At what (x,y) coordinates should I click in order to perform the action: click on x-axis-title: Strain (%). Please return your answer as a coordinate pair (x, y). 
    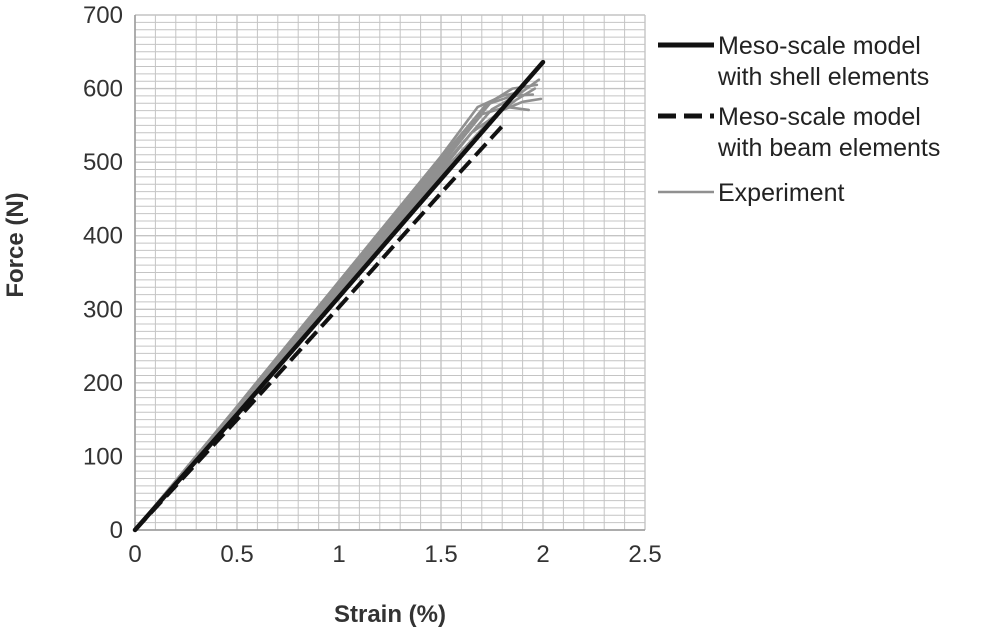
    Looking at the image, I should click on (390, 614).